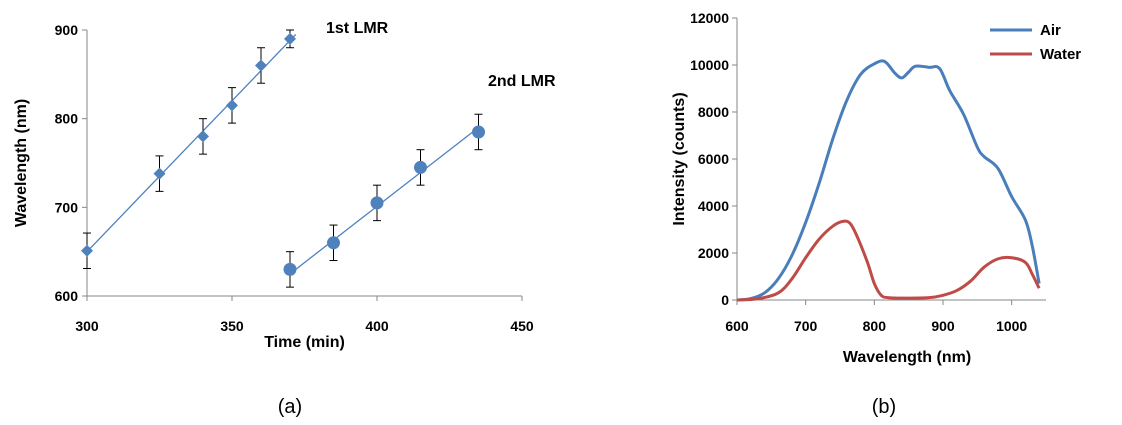  I want to click on x-tick-label: 600, so click(737, 326).